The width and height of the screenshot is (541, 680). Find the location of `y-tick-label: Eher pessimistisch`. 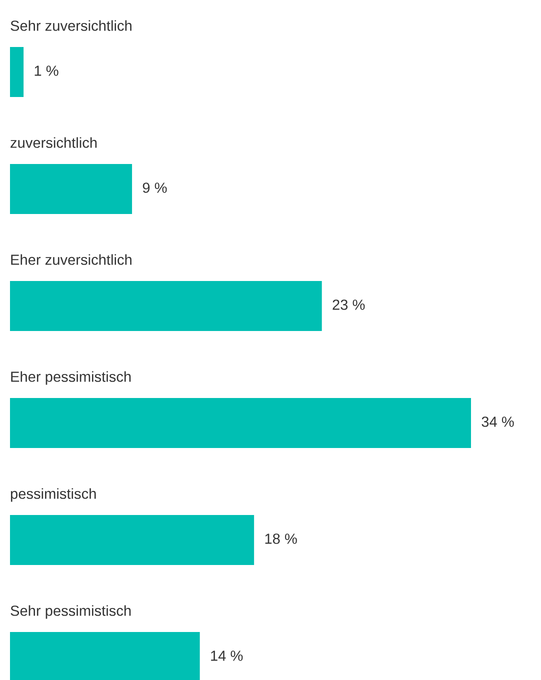

y-tick-label: Eher pessimistisch is located at coordinates (71, 378).